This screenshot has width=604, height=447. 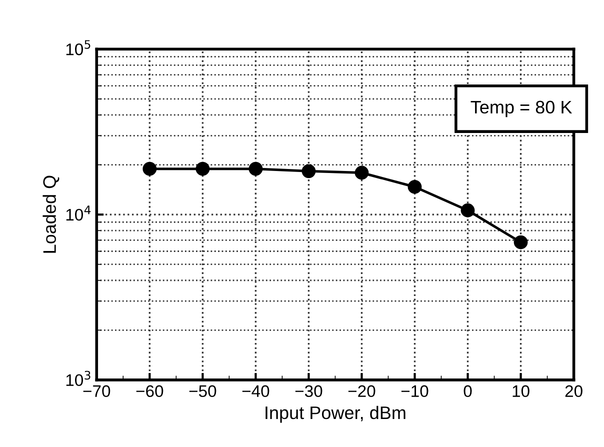 I want to click on x-tick-label: −10, so click(x=414, y=391).